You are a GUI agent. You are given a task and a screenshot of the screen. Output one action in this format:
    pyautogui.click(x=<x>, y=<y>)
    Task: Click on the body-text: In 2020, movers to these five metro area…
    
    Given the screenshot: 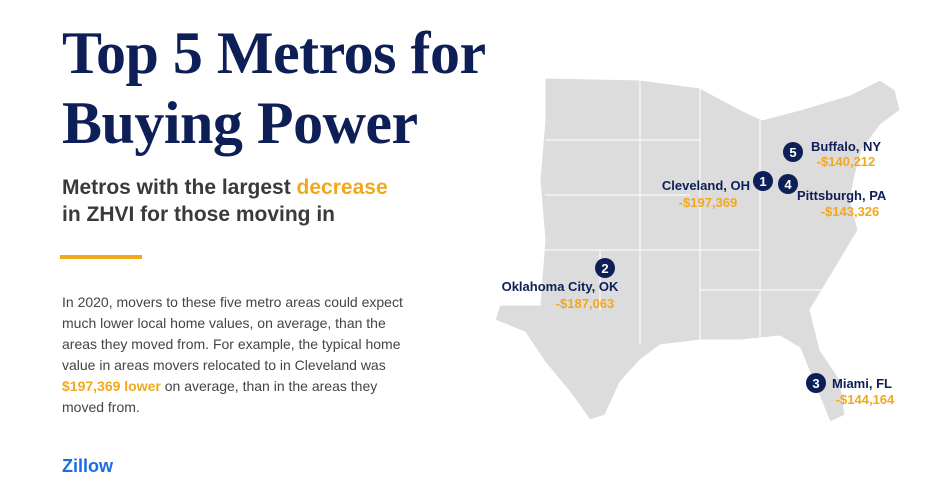 What is the action you would take?
    pyautogui.click(x=232, y=355)
    